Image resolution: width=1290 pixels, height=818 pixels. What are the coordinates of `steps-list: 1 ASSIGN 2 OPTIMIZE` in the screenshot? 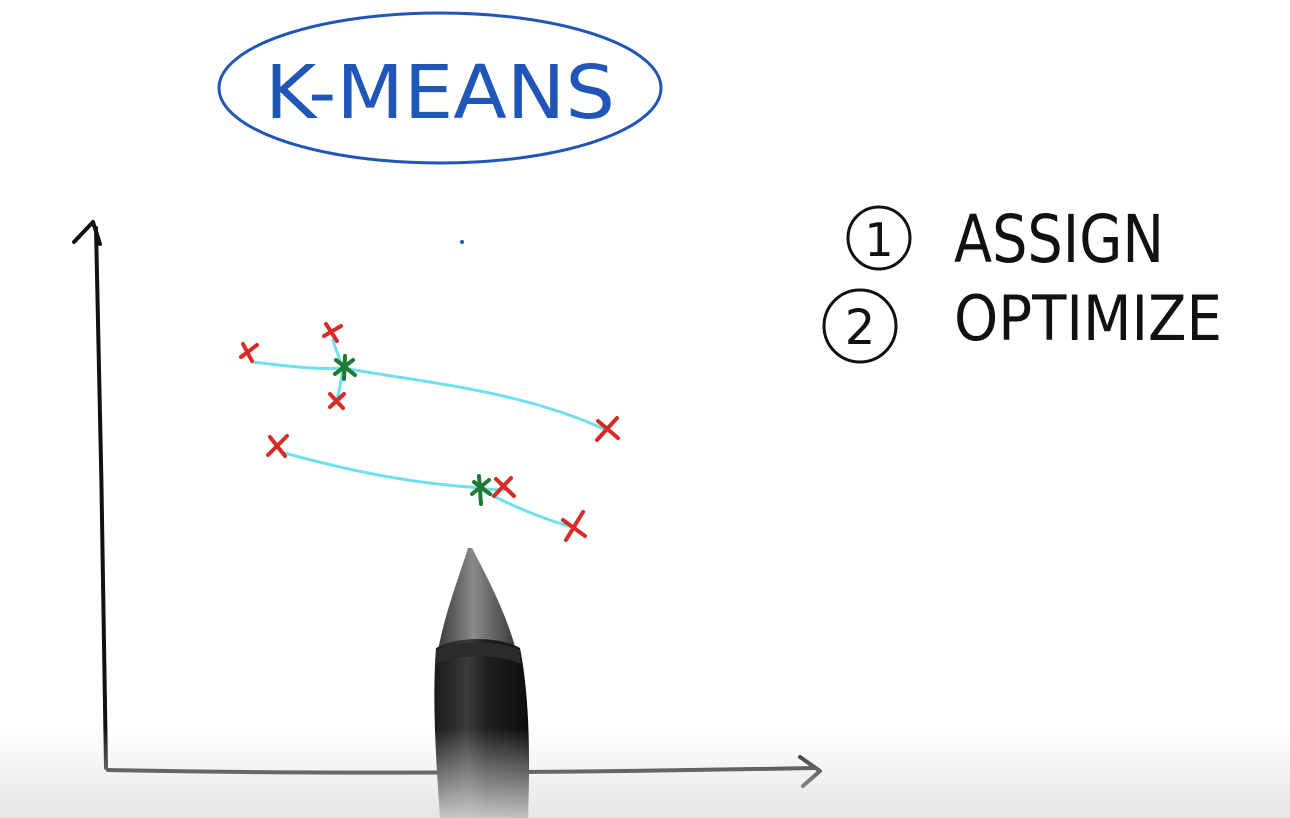 It's located at (1022, 282).